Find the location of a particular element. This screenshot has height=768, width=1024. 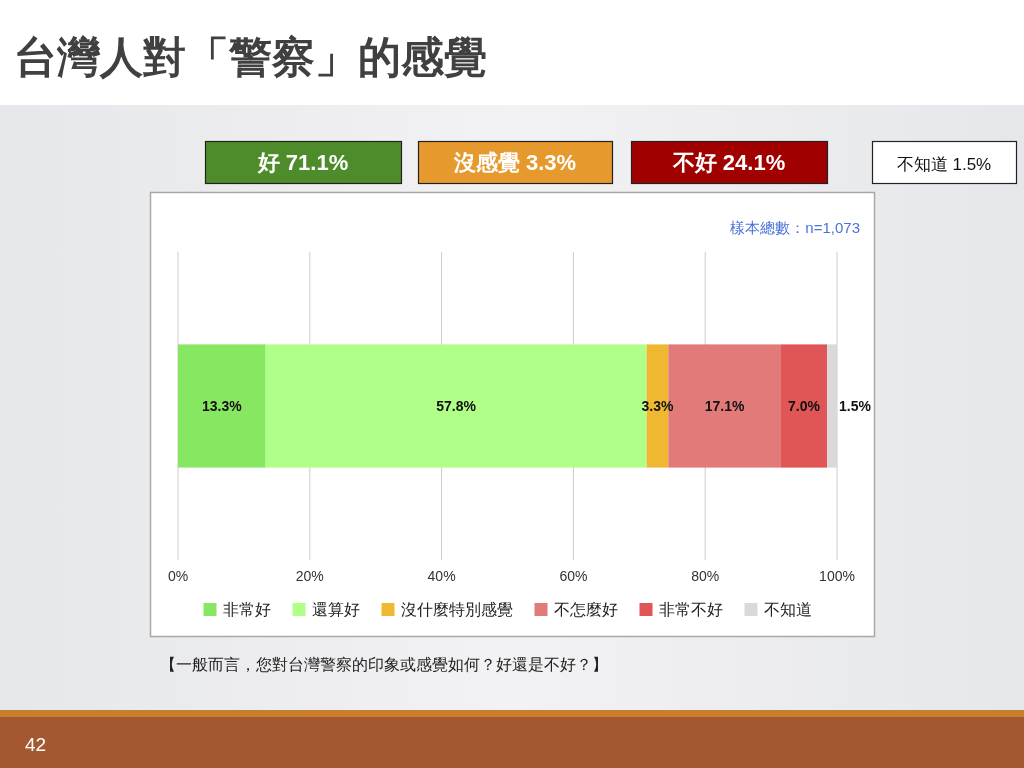

x-tick-label: 20% is located at coordinates (309, 576).